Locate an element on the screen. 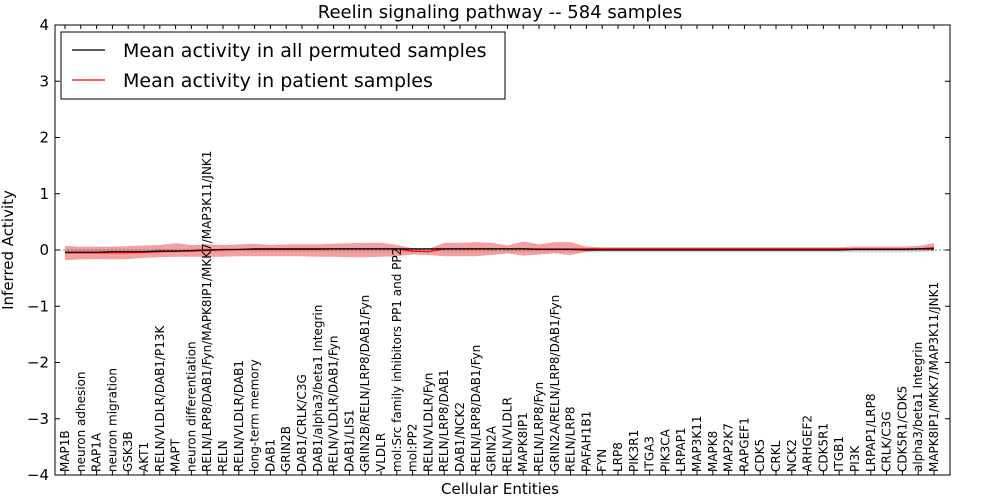 The image size is (1000, 500). y-tick-label: 0 is located at coordinates (44, 250).